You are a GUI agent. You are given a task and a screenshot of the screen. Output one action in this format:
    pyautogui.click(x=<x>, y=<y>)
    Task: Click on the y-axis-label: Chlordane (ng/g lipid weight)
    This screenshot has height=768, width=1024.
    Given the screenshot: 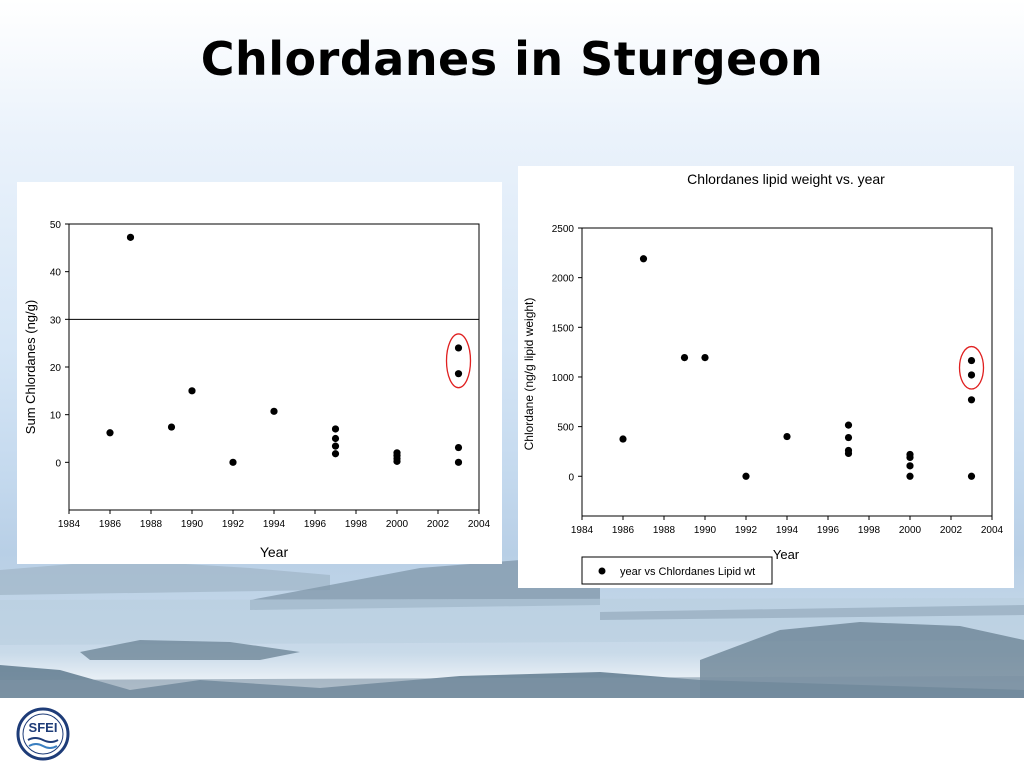 What is the action you would take?
    pyautogui.click(x=529, y=374)
    